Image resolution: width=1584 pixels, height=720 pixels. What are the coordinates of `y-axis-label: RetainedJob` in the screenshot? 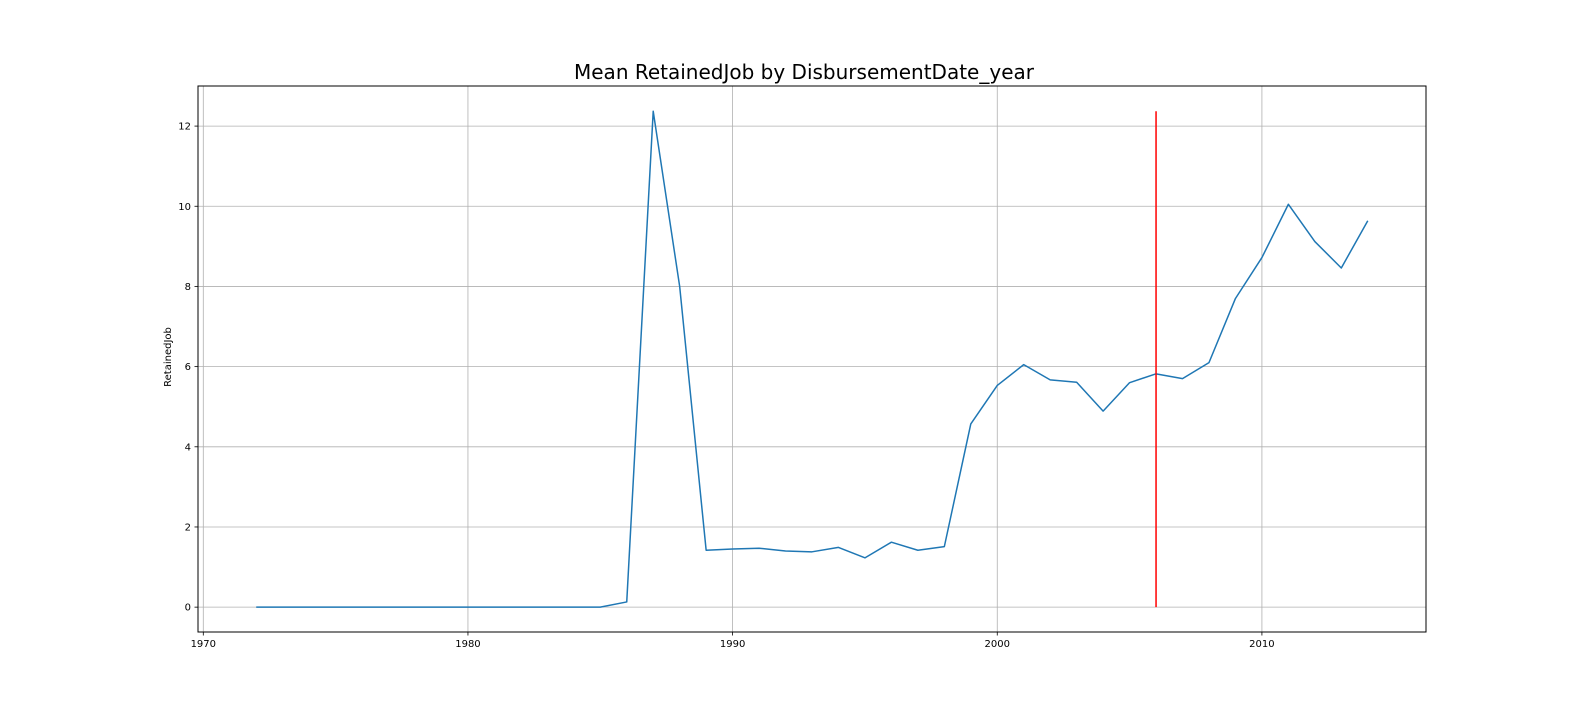 It's located at (168, 357).